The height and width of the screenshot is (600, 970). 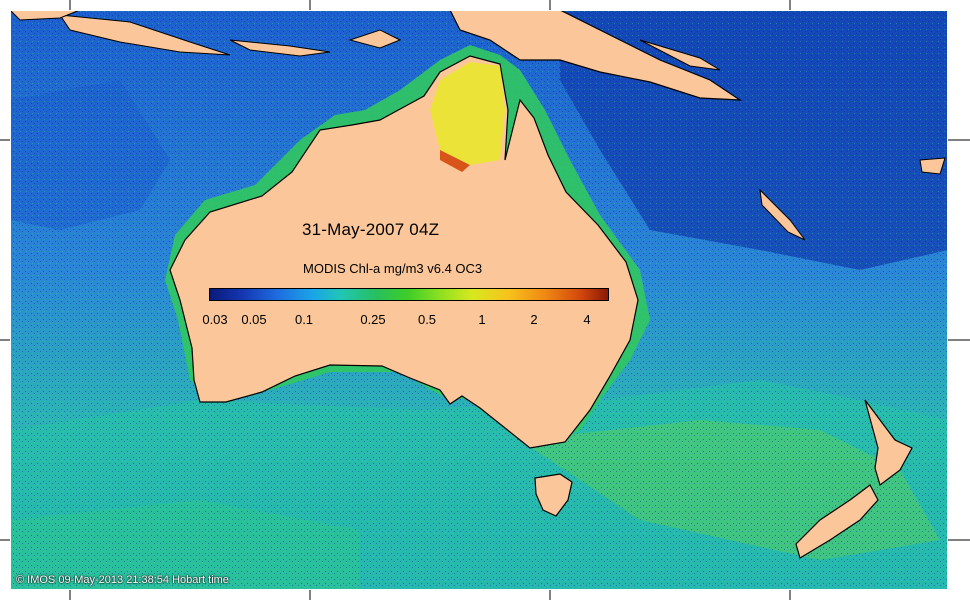 What do you see at coordinates (371, 229) in the screenshot?
I see `map-date-label: 31-May-2007 04Z` at bounding box center [371, 229].